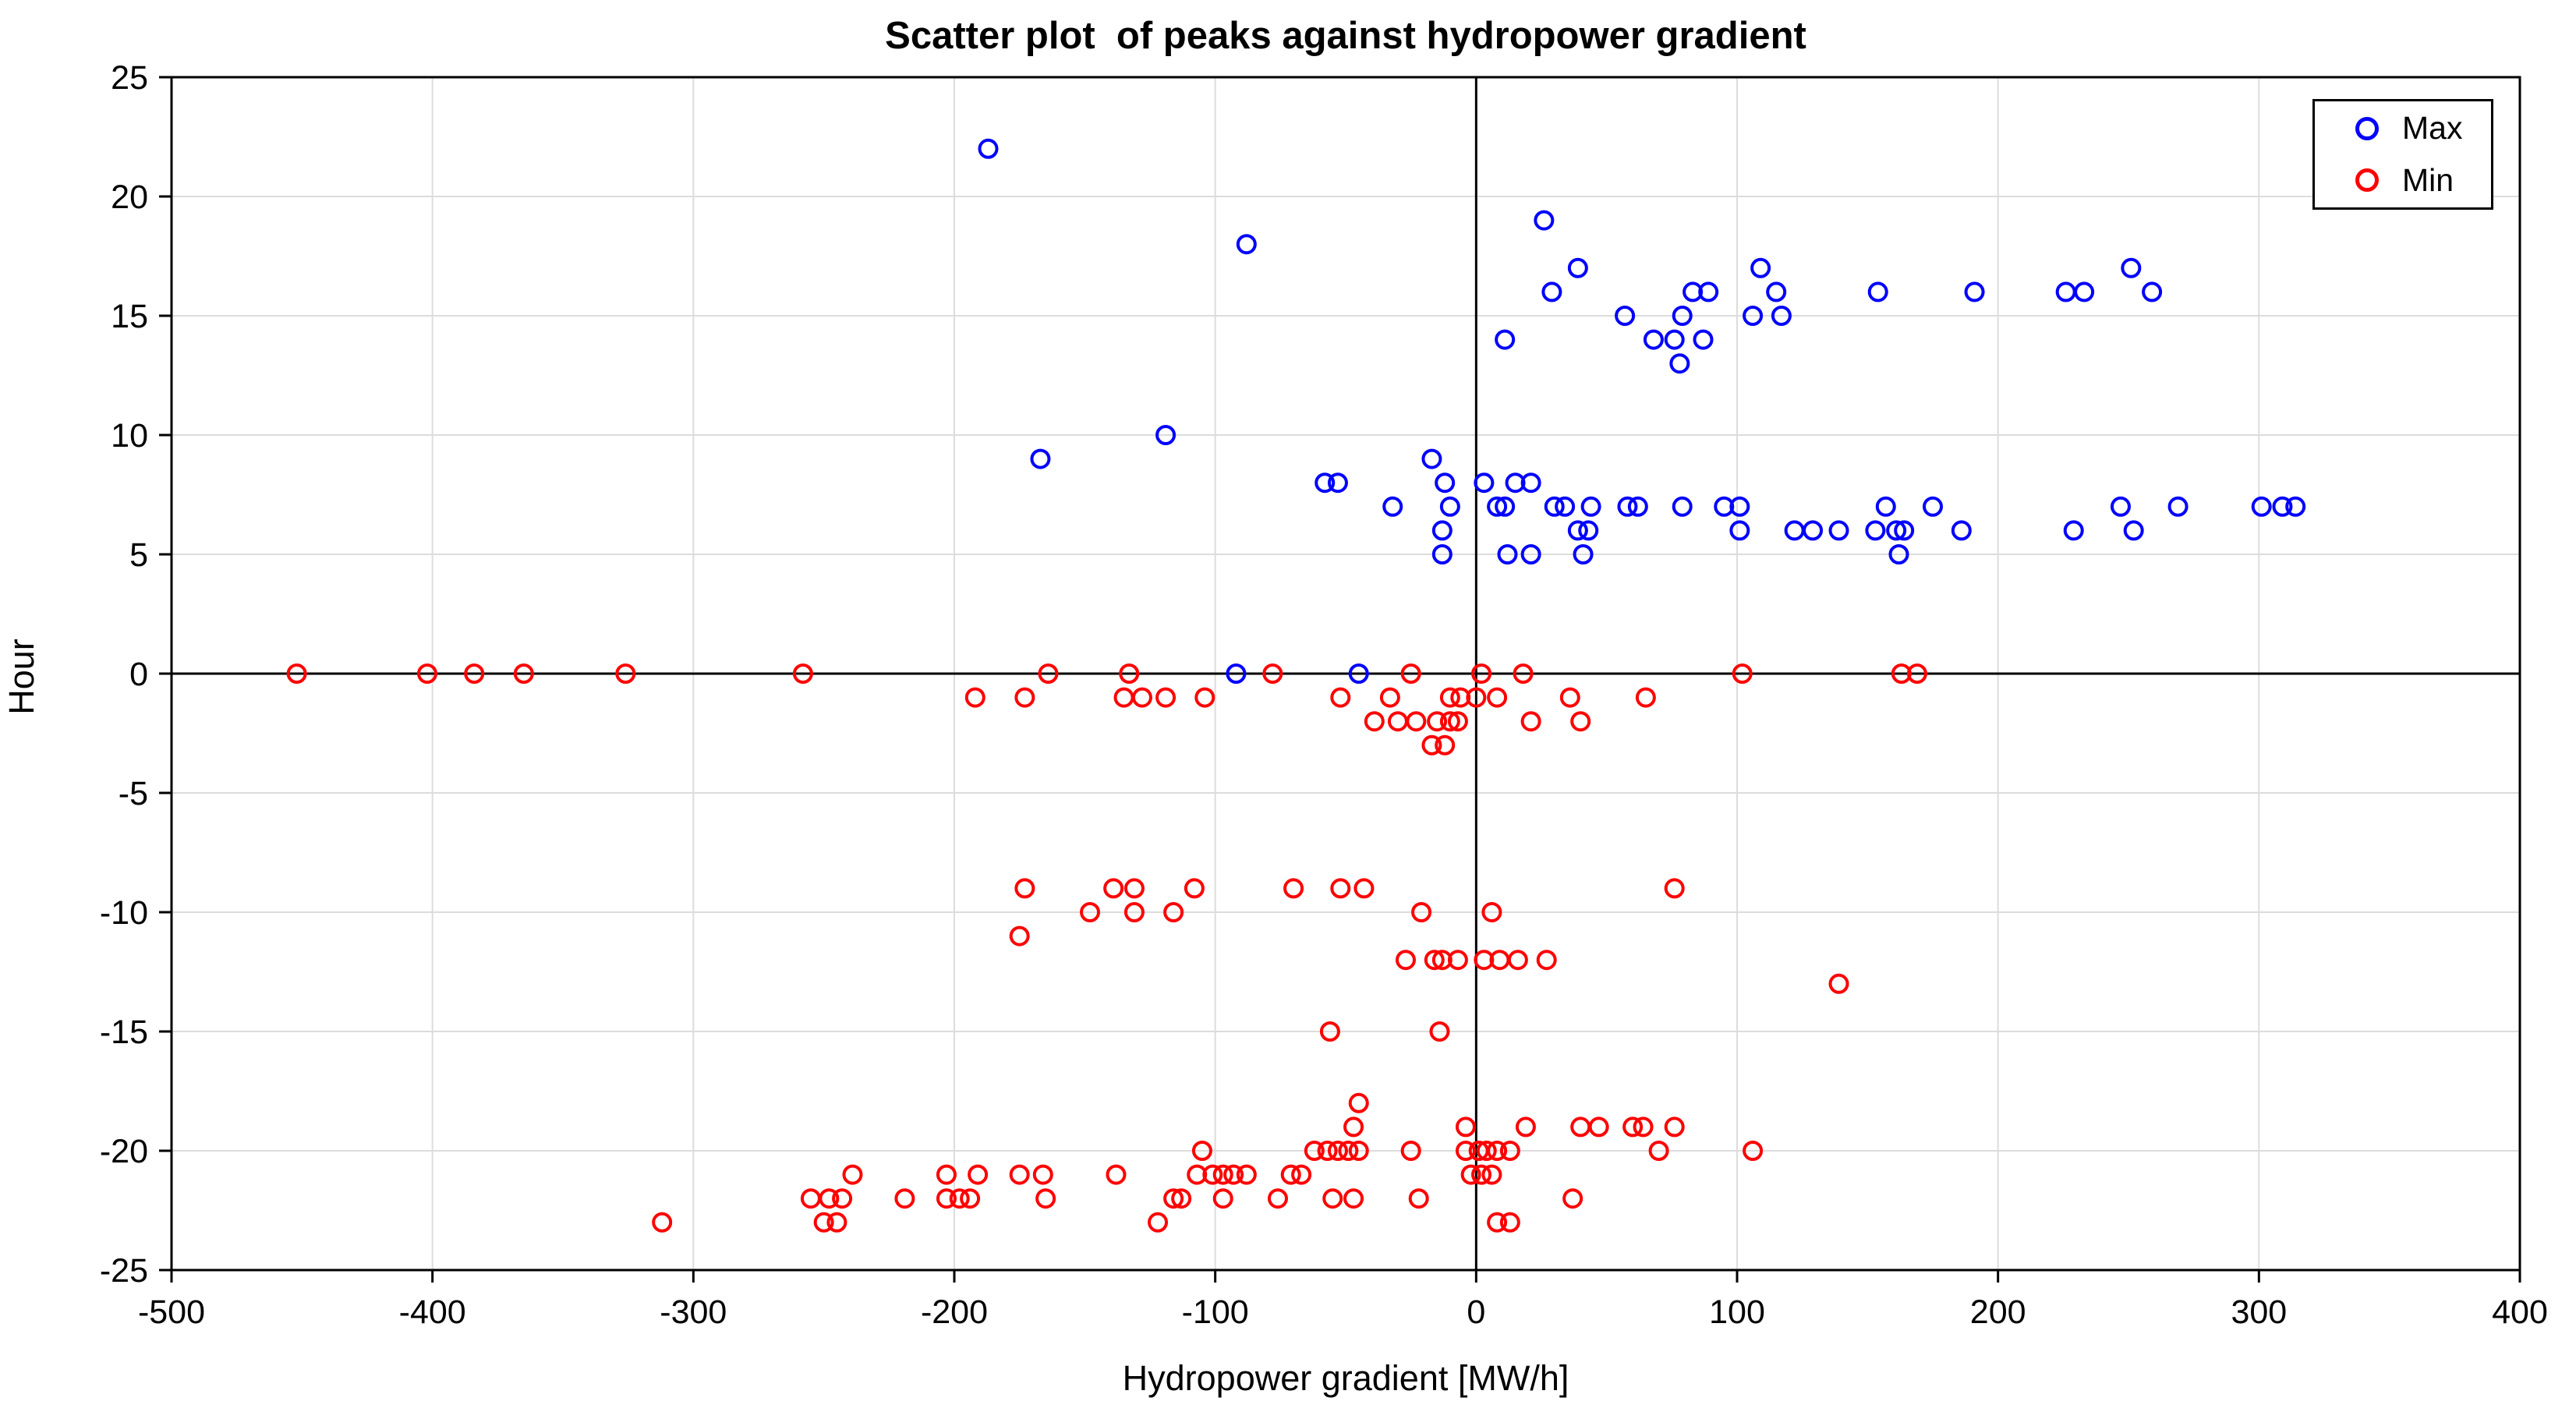 The height and width of the screenshot is (1426, 2576). I want to click on x-tick-label: 400, so click(2520, 1312).